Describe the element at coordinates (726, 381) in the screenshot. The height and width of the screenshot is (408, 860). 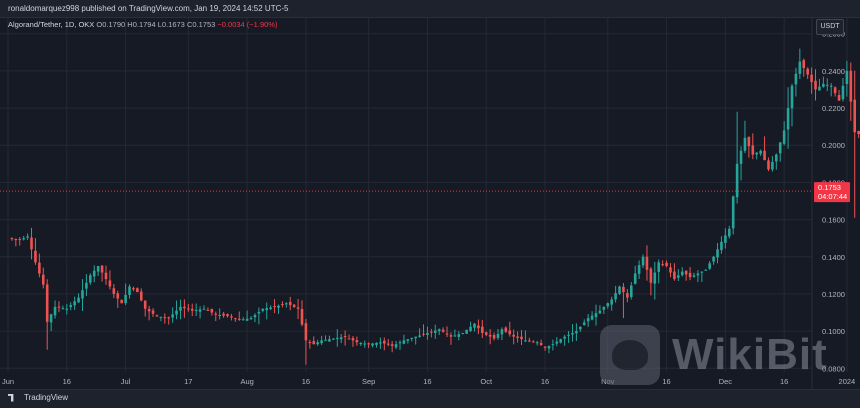
I see `x-tick-label: Dec` at that location.